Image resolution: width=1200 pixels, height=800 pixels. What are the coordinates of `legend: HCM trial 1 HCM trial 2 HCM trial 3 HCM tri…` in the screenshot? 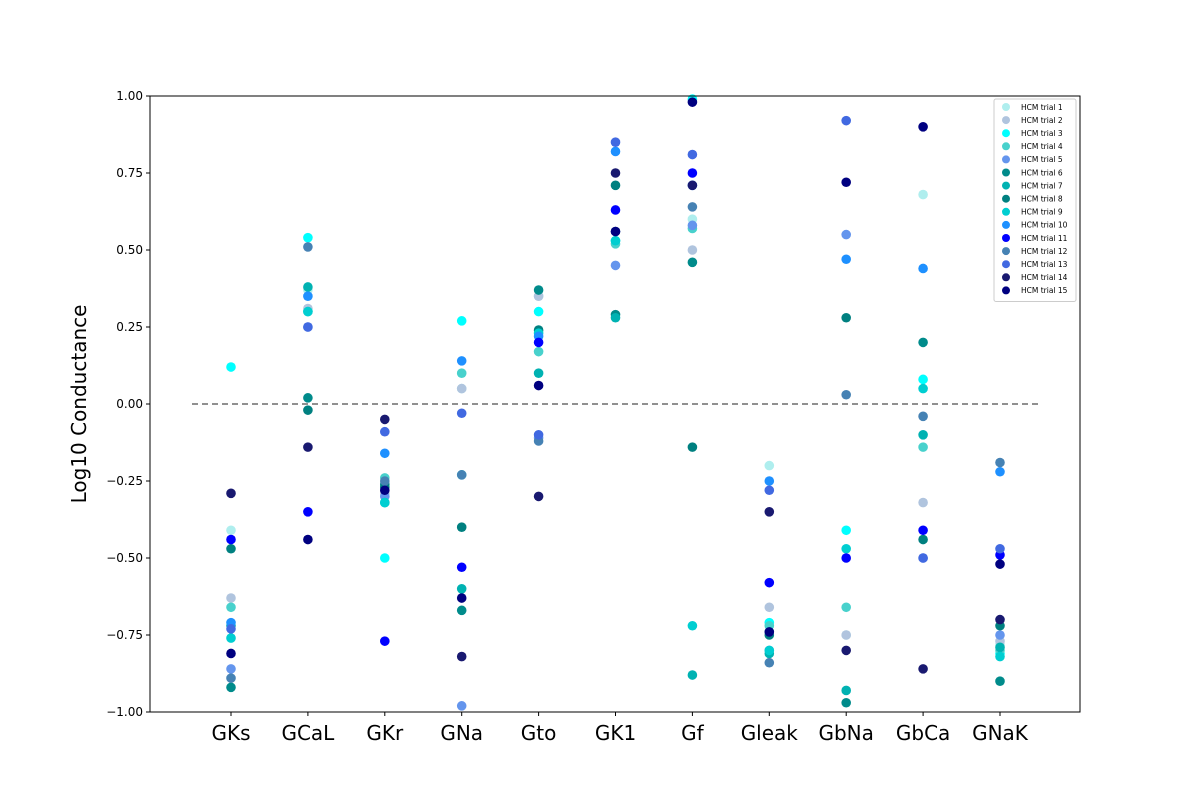 It's located at (1035, 200).